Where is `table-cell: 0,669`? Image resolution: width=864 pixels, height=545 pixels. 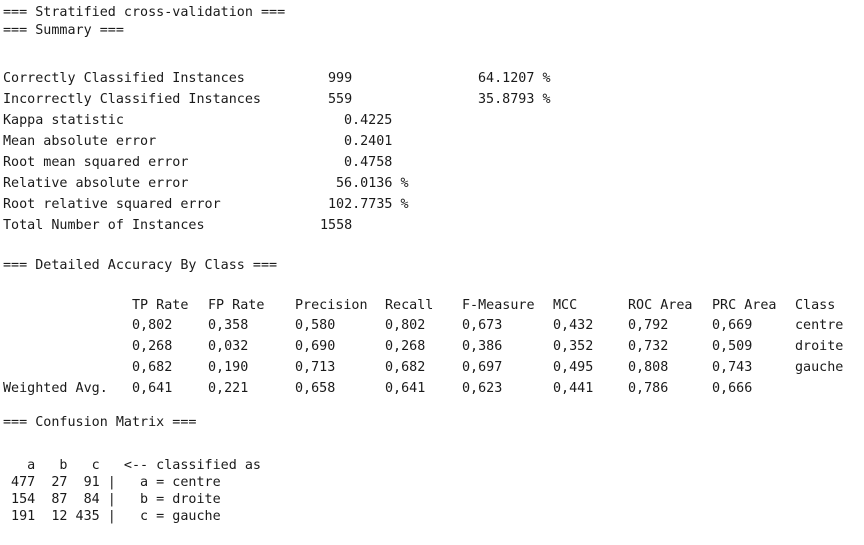 table-cell: 0,669 is located at coordinates (732, 325).